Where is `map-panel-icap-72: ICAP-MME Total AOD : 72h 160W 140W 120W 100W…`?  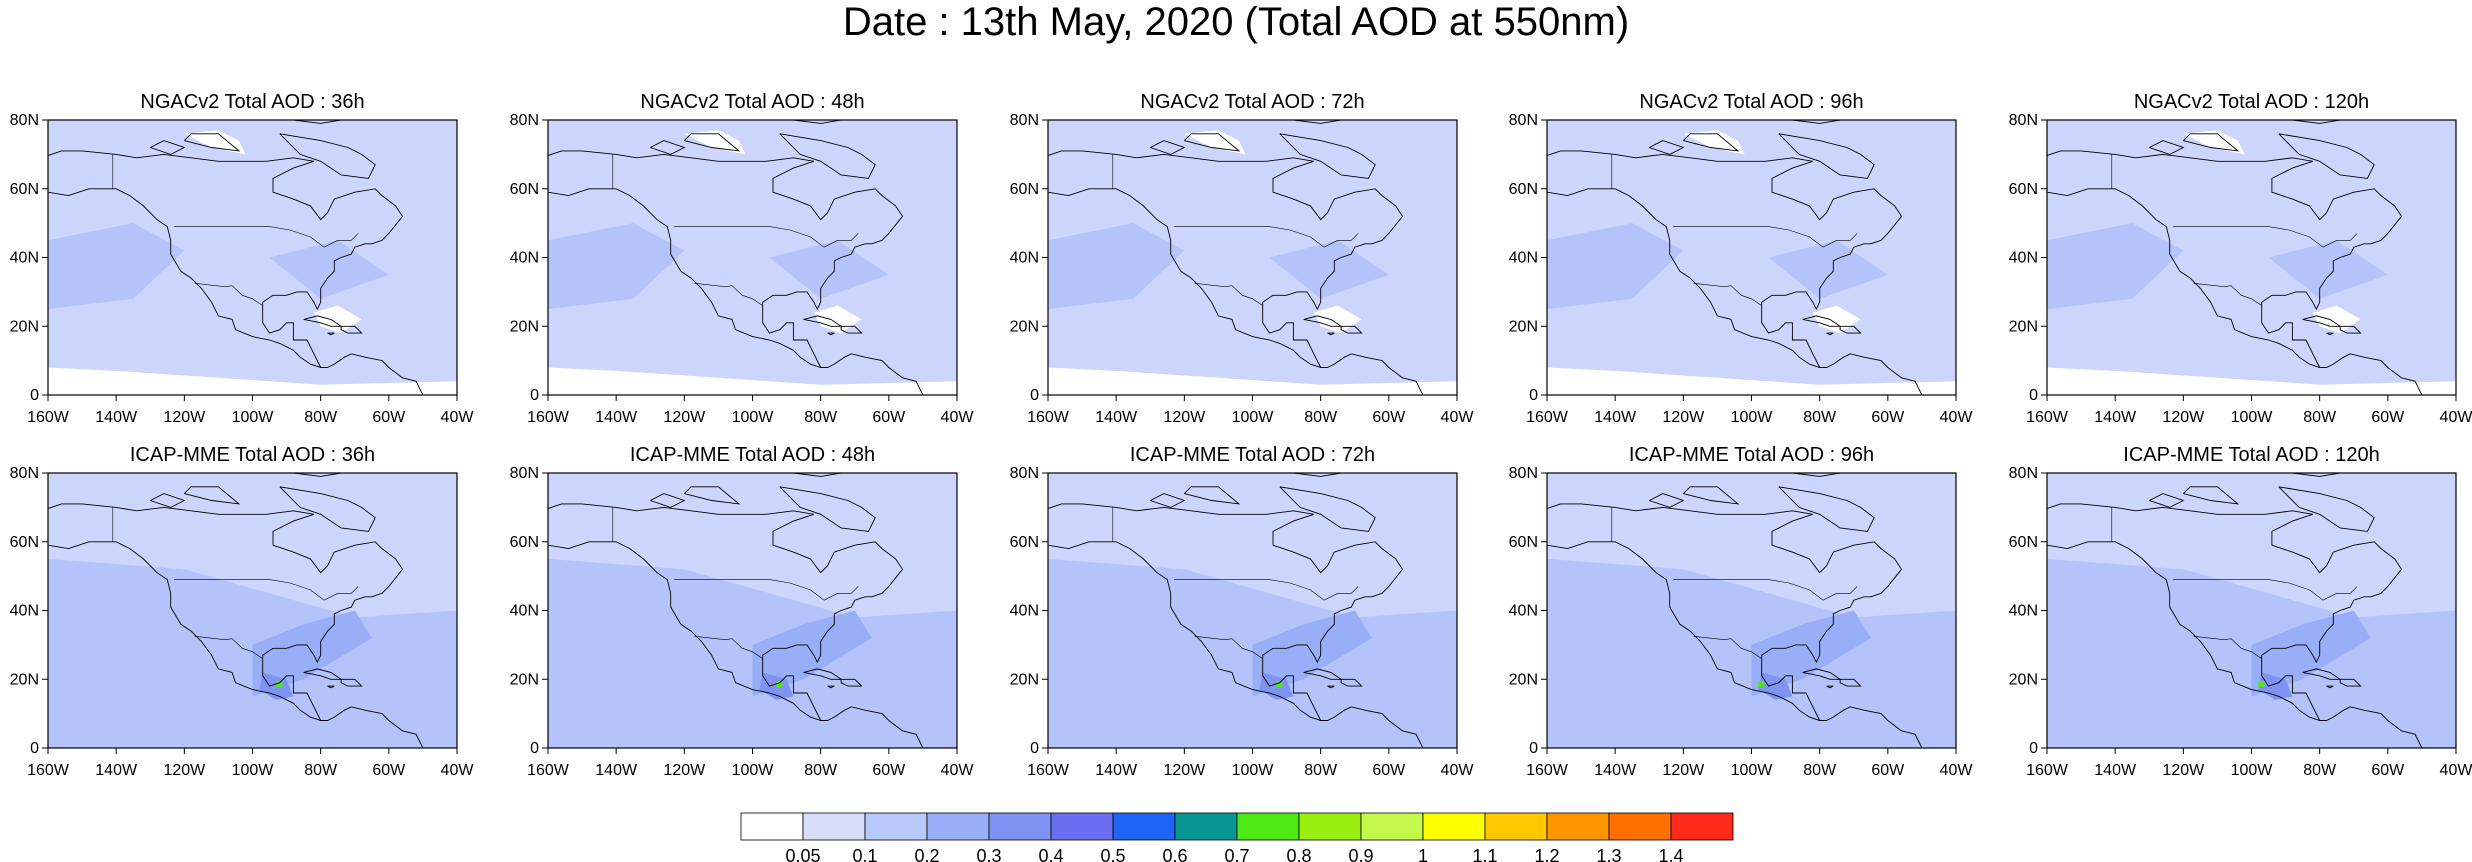 map-panel-icap-72: ICAP-MME Total AOD : 72h 160W 140W 120W 100W… is located at coordinates (1242, 611).